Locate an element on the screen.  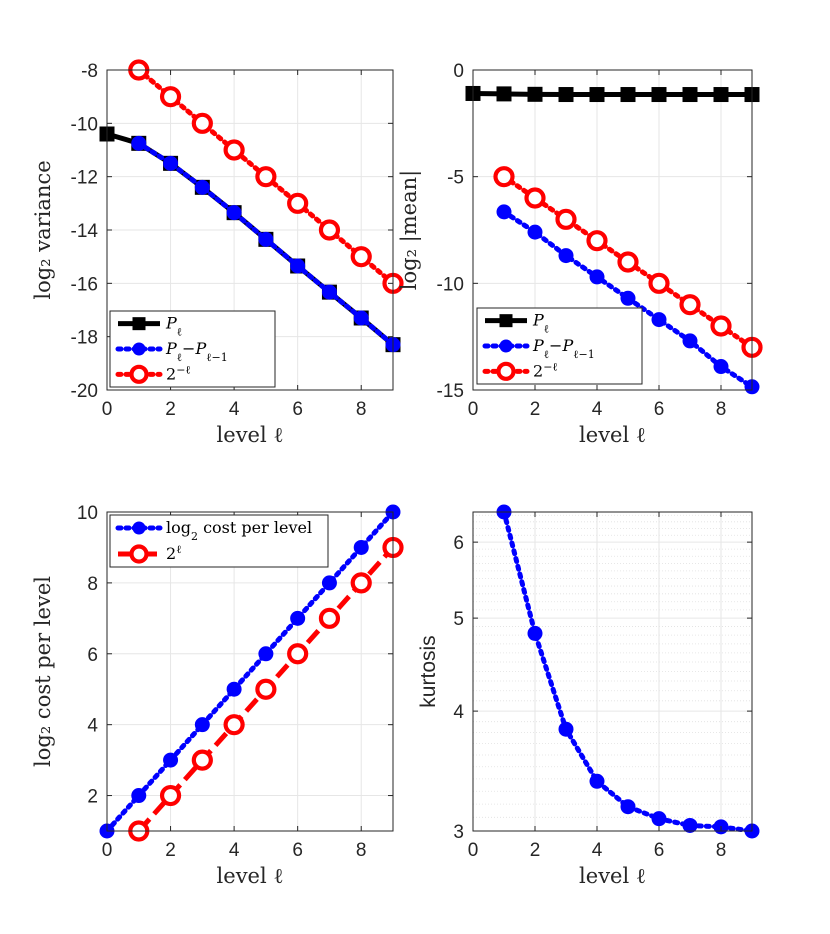
legend-label-part: 2 is located at coordinates (171, 553).